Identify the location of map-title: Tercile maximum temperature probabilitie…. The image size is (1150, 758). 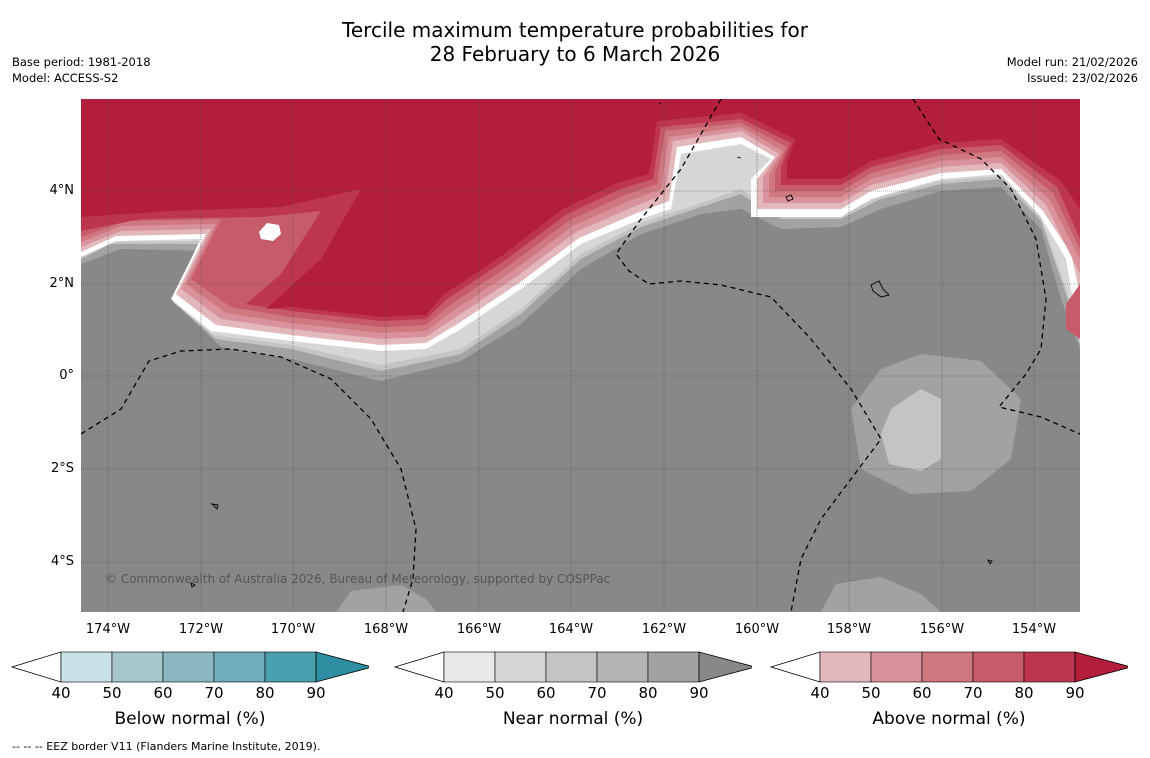
(575, 42).